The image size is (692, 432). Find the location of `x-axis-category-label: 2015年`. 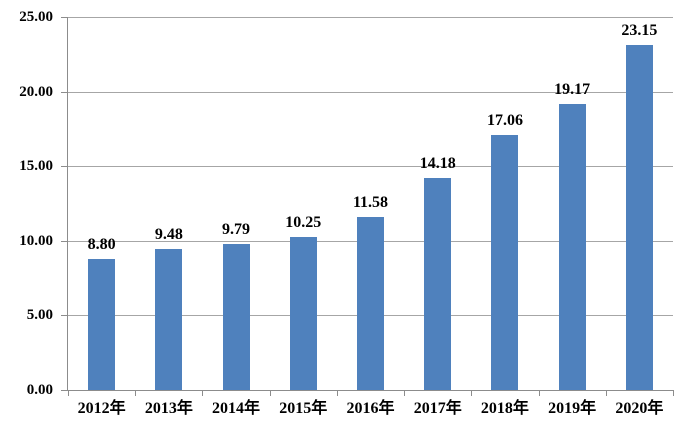

x-axis-category-label: 2015年 is located at coordinates (303, 408).